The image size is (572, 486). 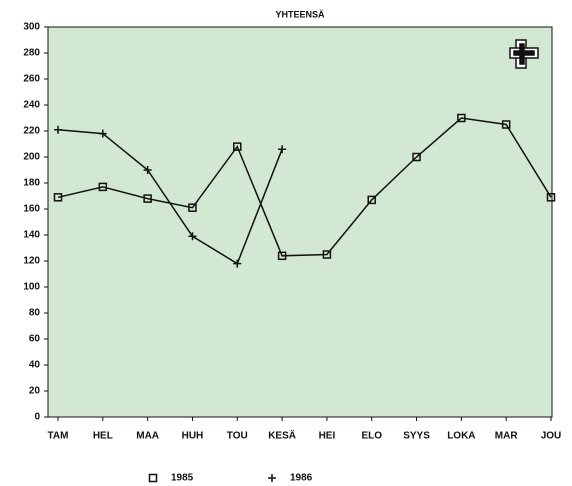 What do you see at coordinates (58, 436) in the screenshot?
I see `x-tick-label: TAM` at bounding box center [58, 436].